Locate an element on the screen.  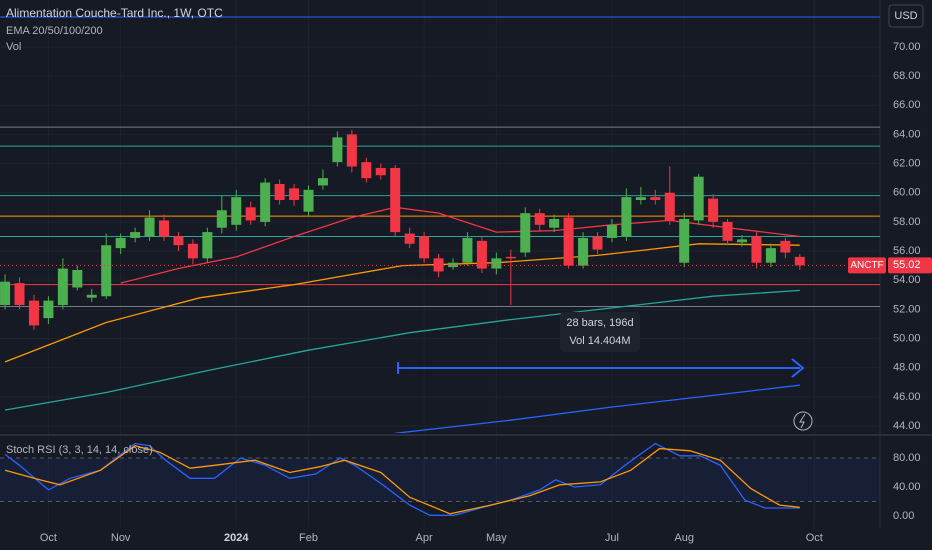
symbol-label: ANCTF is located at coordinates (866, 265).